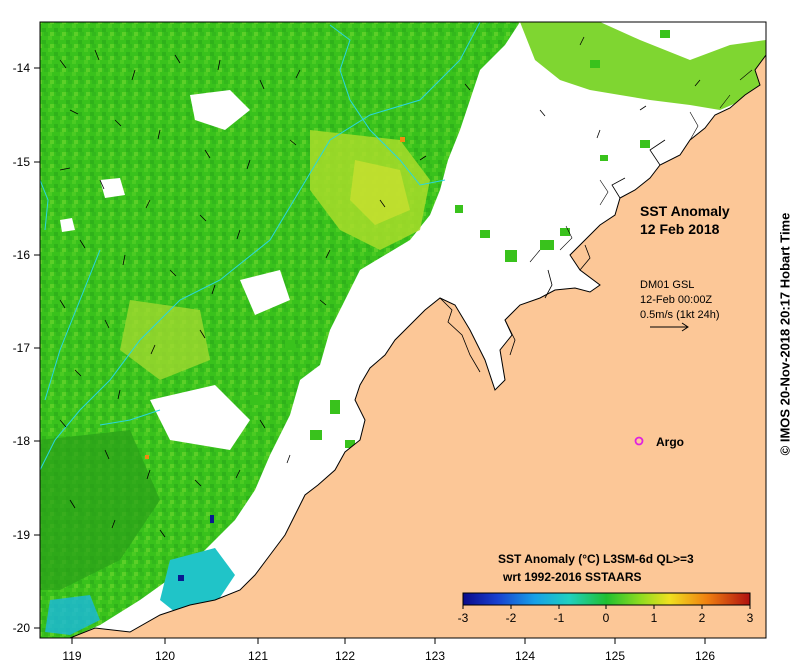 The width and height of the screenshot is (809, 672). What do you see at coordinates (680, 229) in the screenshot?
I see `map-date: 12 Feb 2018` at bounding box center [680, 229].